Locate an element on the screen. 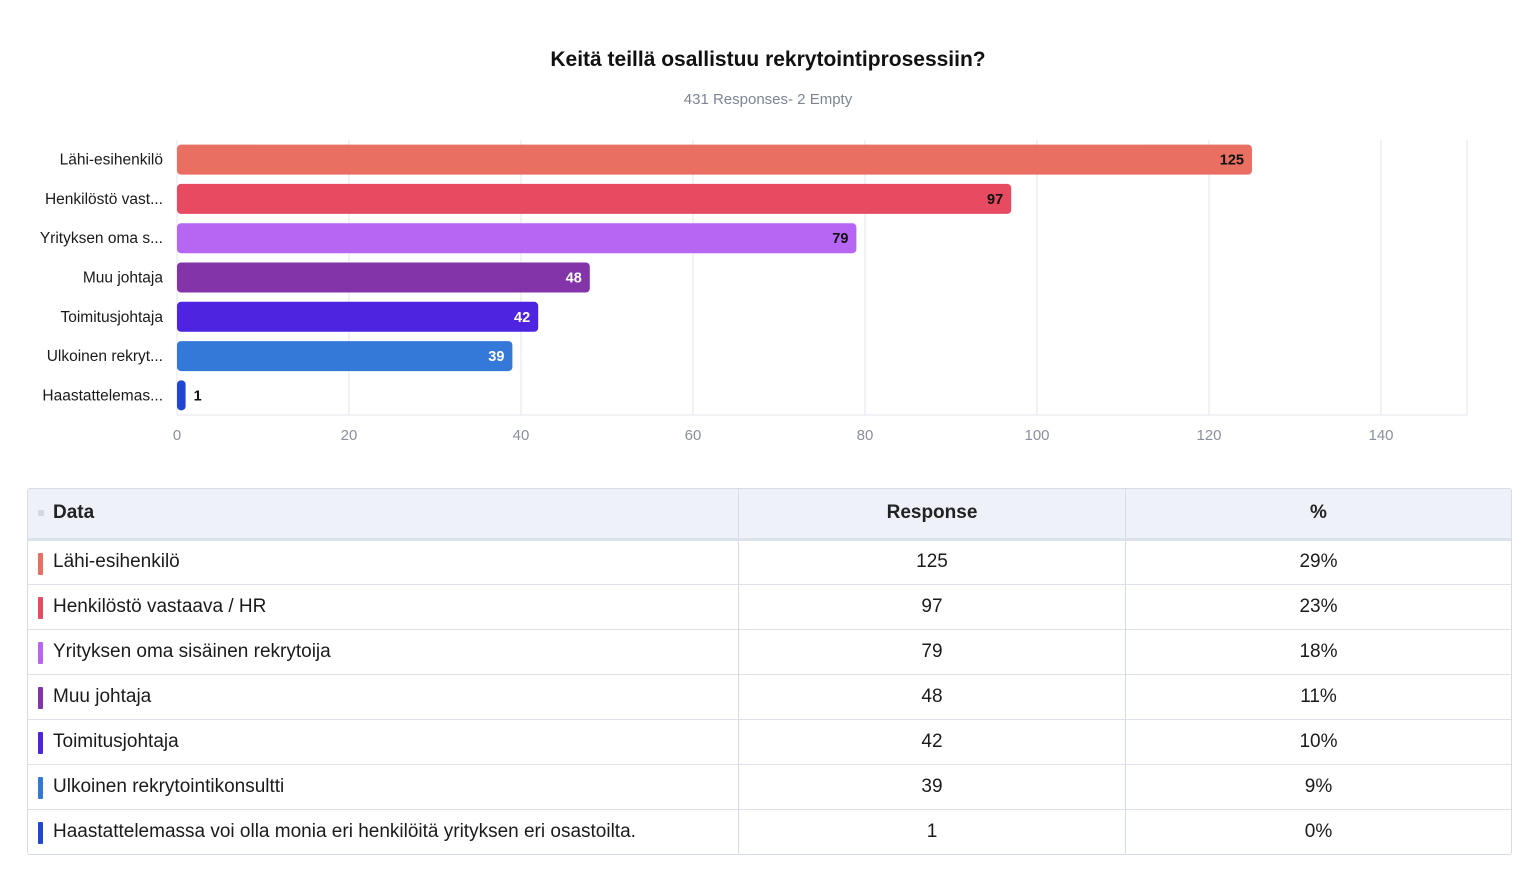 The width and height of the screenshot is (1536, 882). value-label: 39 is located at coordinates (496, 357).